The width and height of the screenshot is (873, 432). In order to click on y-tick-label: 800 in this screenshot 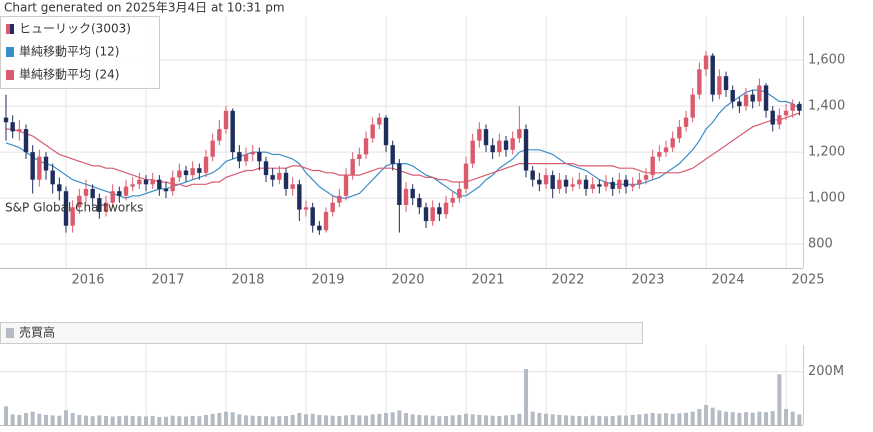, I will do `click(820, 244)`.